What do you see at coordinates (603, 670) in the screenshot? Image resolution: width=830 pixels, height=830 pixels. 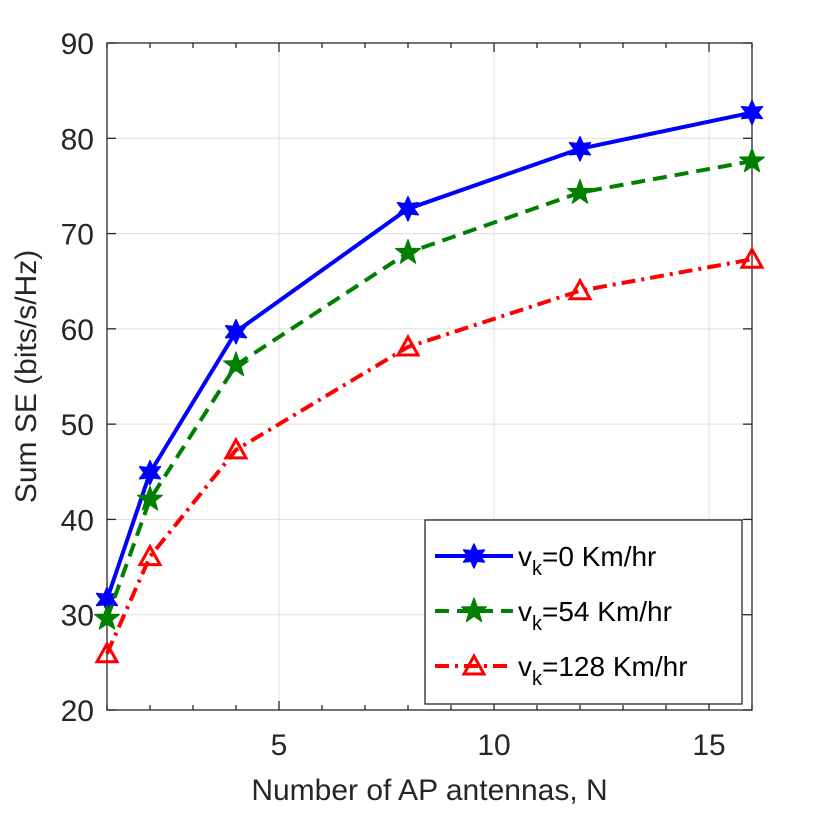 I see `legend-entry-label: vk=128 Km/hr` at bounding box center [603, 670].